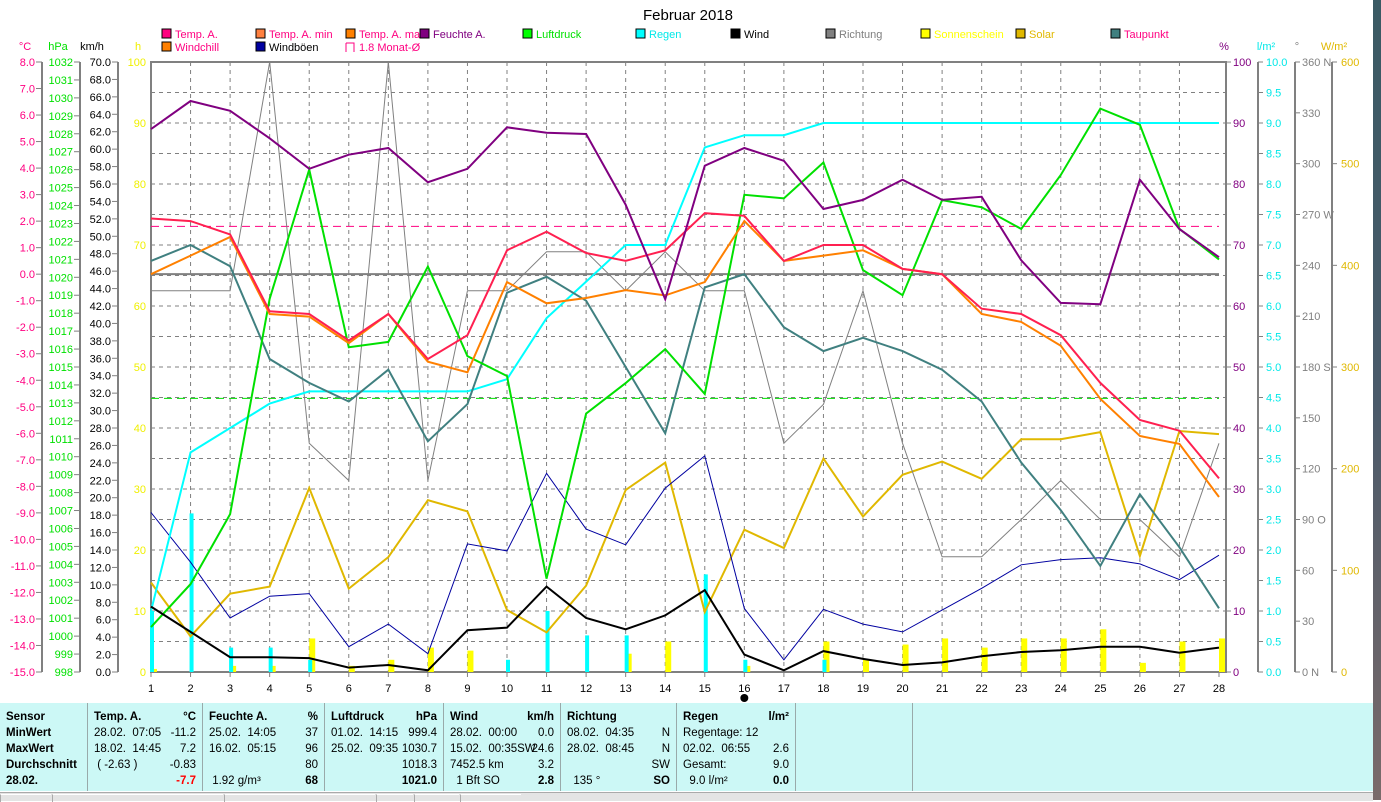 The height and width of the screenshot is (802, 1381). I want to click on legend-item: Feuchte A., so click(452, 34).